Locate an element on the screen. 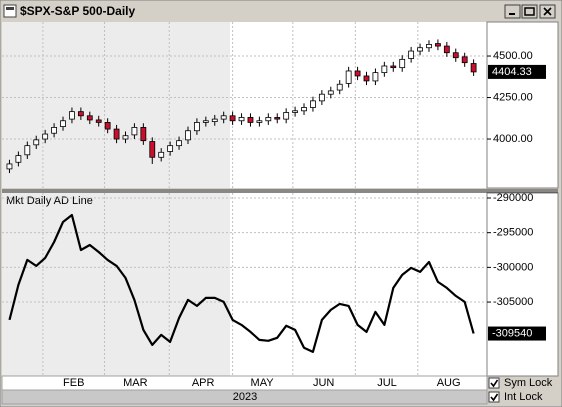  y-tick-label: 4500.00 is located at coordinates (513, 56).